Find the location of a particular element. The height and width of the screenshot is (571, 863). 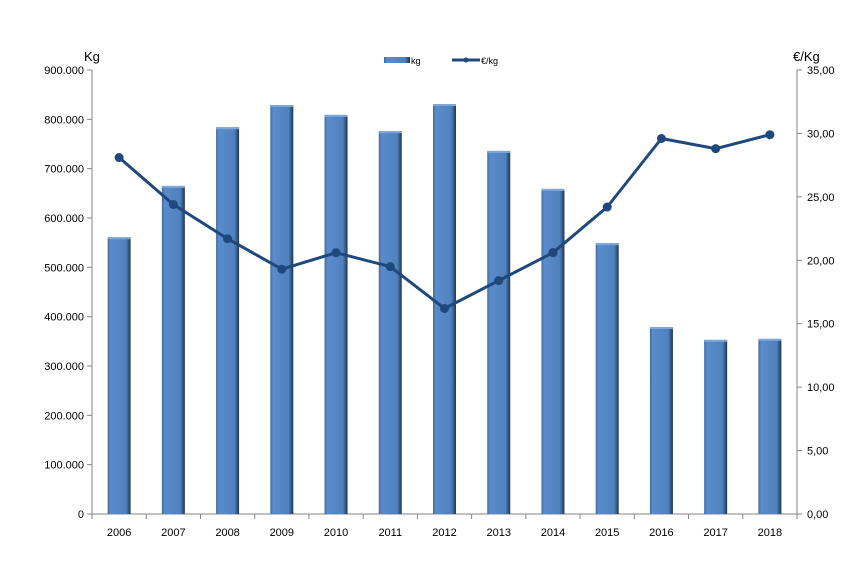

legend: kg €/kg is located at coordinates (441, 61).